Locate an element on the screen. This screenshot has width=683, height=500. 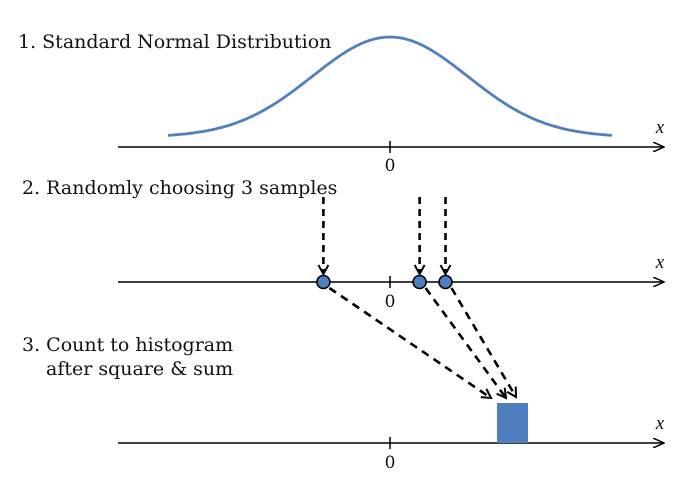
axis-variable-3: x is located at coordinates (660, 423).